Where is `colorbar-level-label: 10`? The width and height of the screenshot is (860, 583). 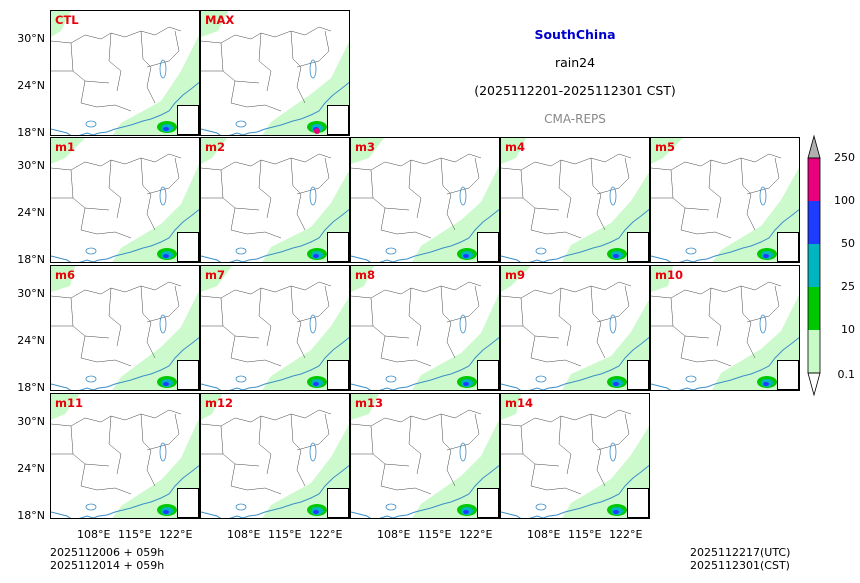 colorbar-level-label: 10 is located at coordinates (848, 329).